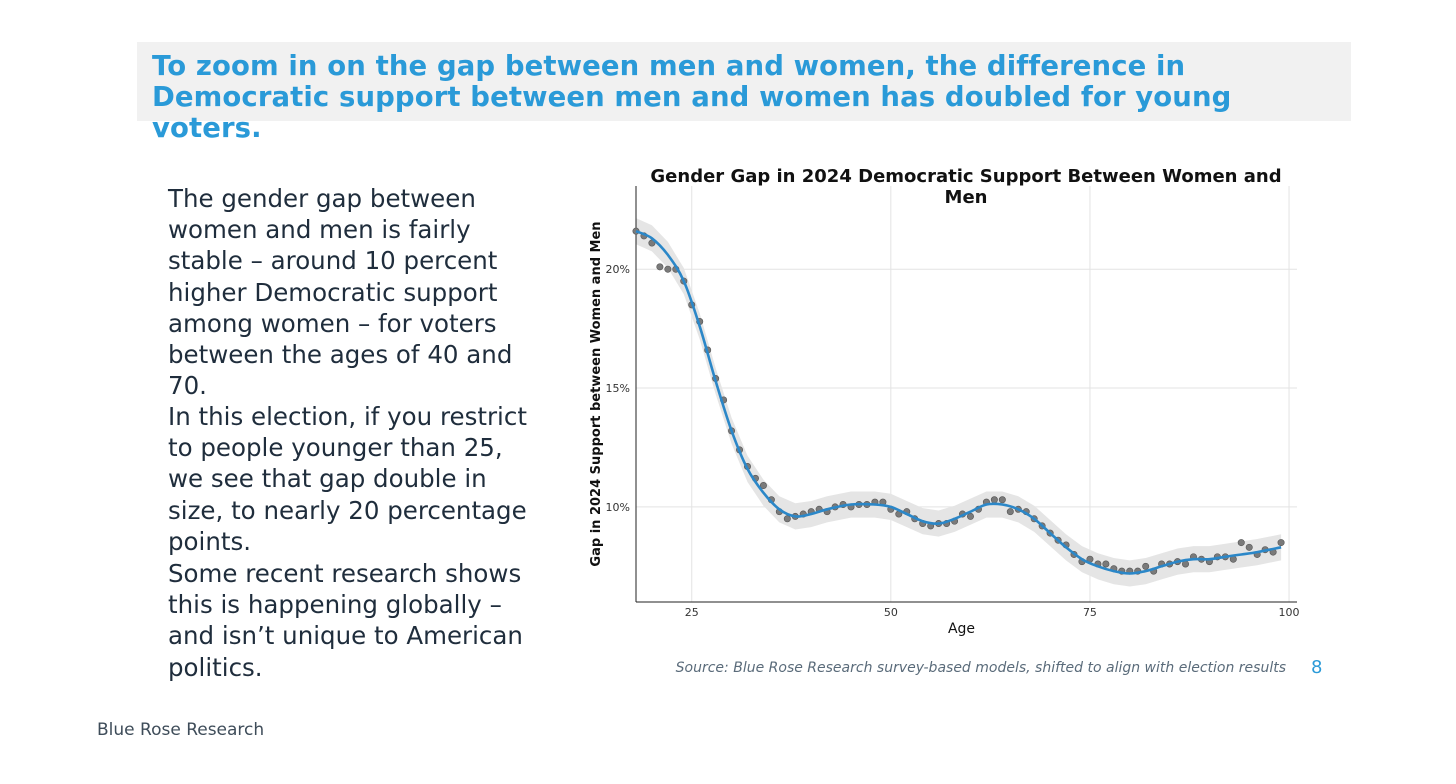  I want to click on footer-brand: Blue Rose Research, so click(181, 730).